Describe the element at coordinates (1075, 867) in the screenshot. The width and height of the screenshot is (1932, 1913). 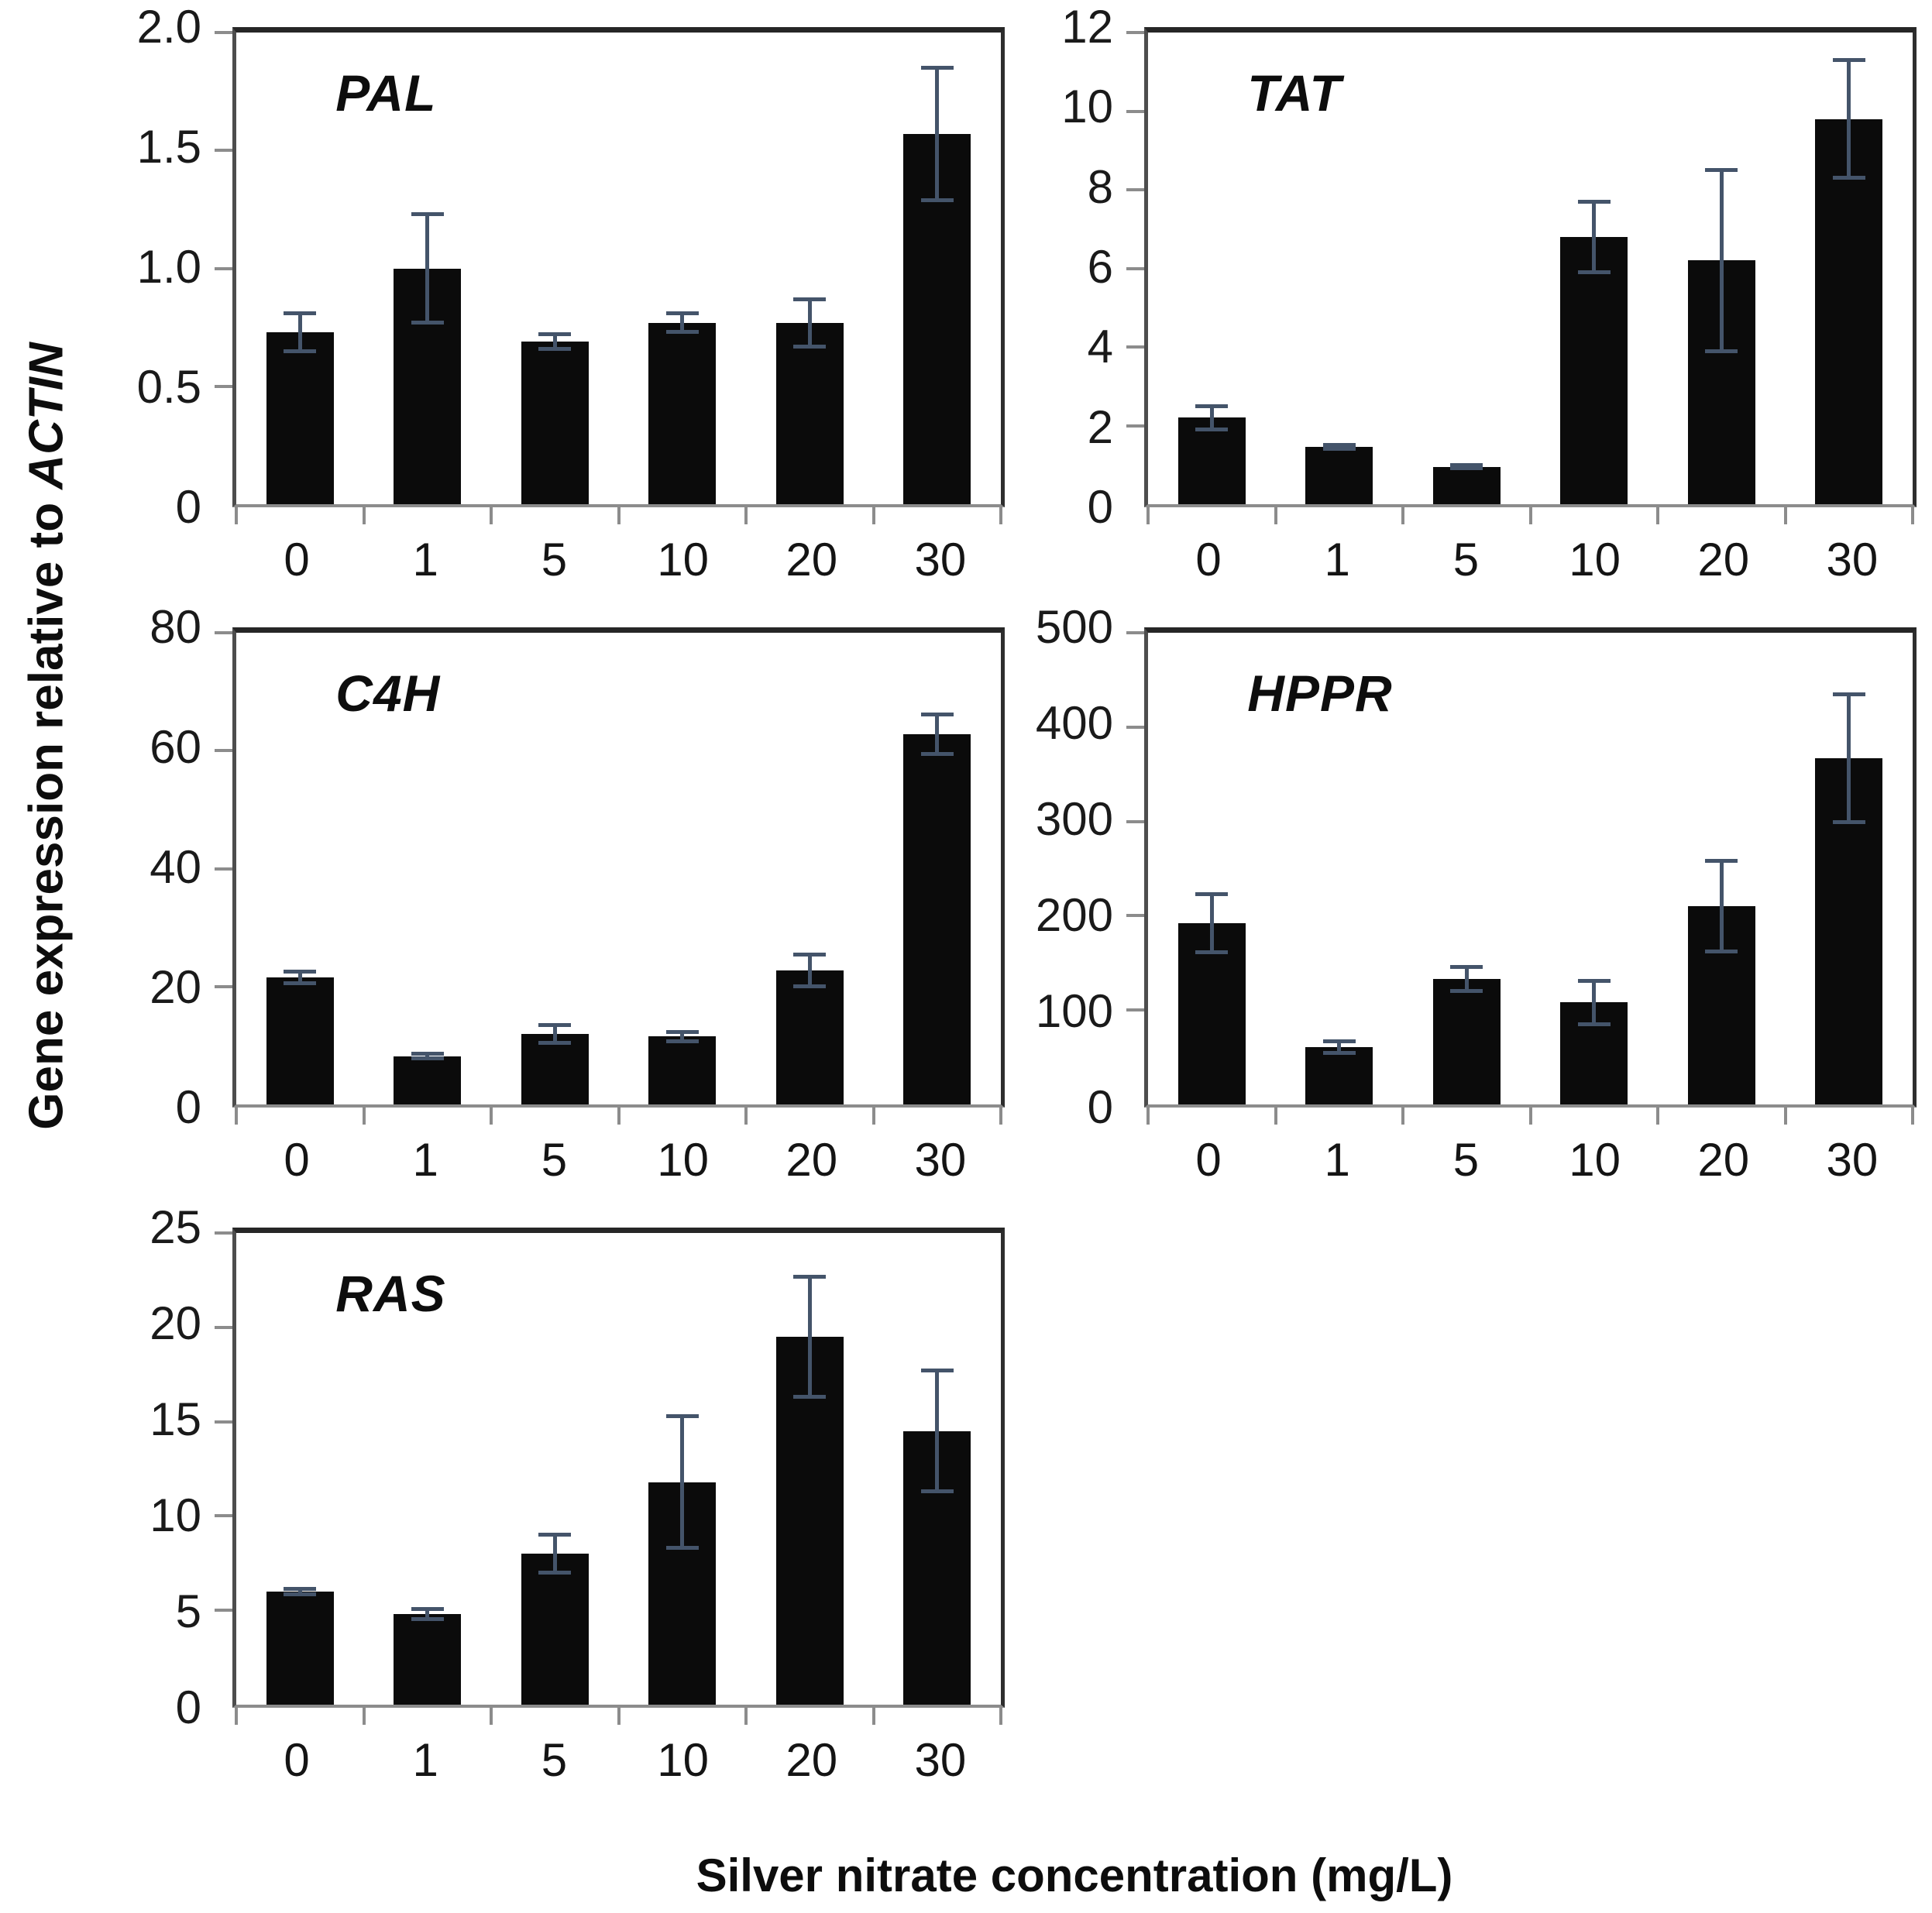
I see `y-axis-ticks: 0 100 200 300 400 500` at that location.